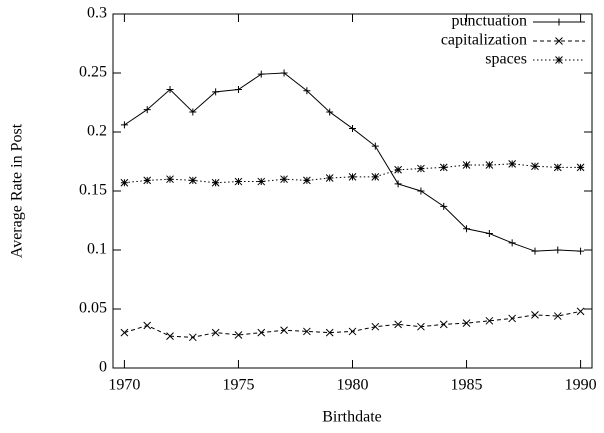 The width and height of the screenshot is (604, 433). What do you see at coordinates (489, 21) in the screenshot?
I see `legend-label: punctuation` at bounding box center [489, 21].